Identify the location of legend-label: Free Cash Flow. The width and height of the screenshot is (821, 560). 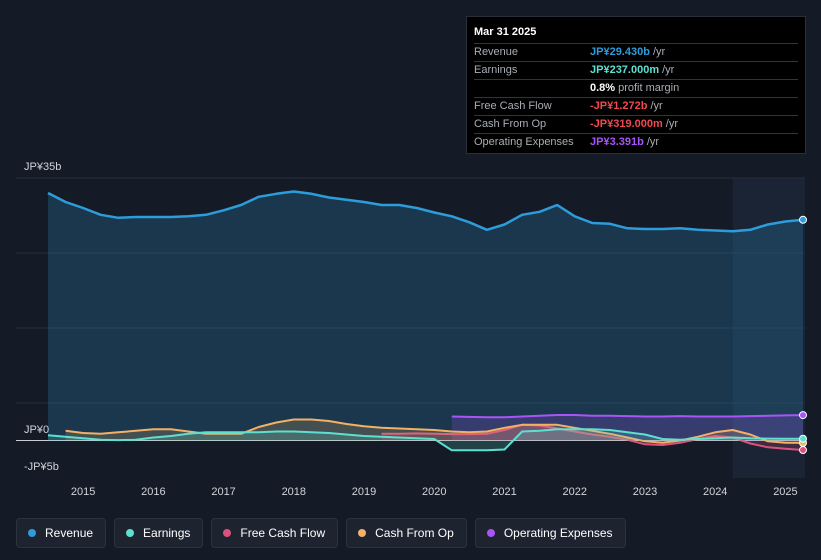
(283, 533).